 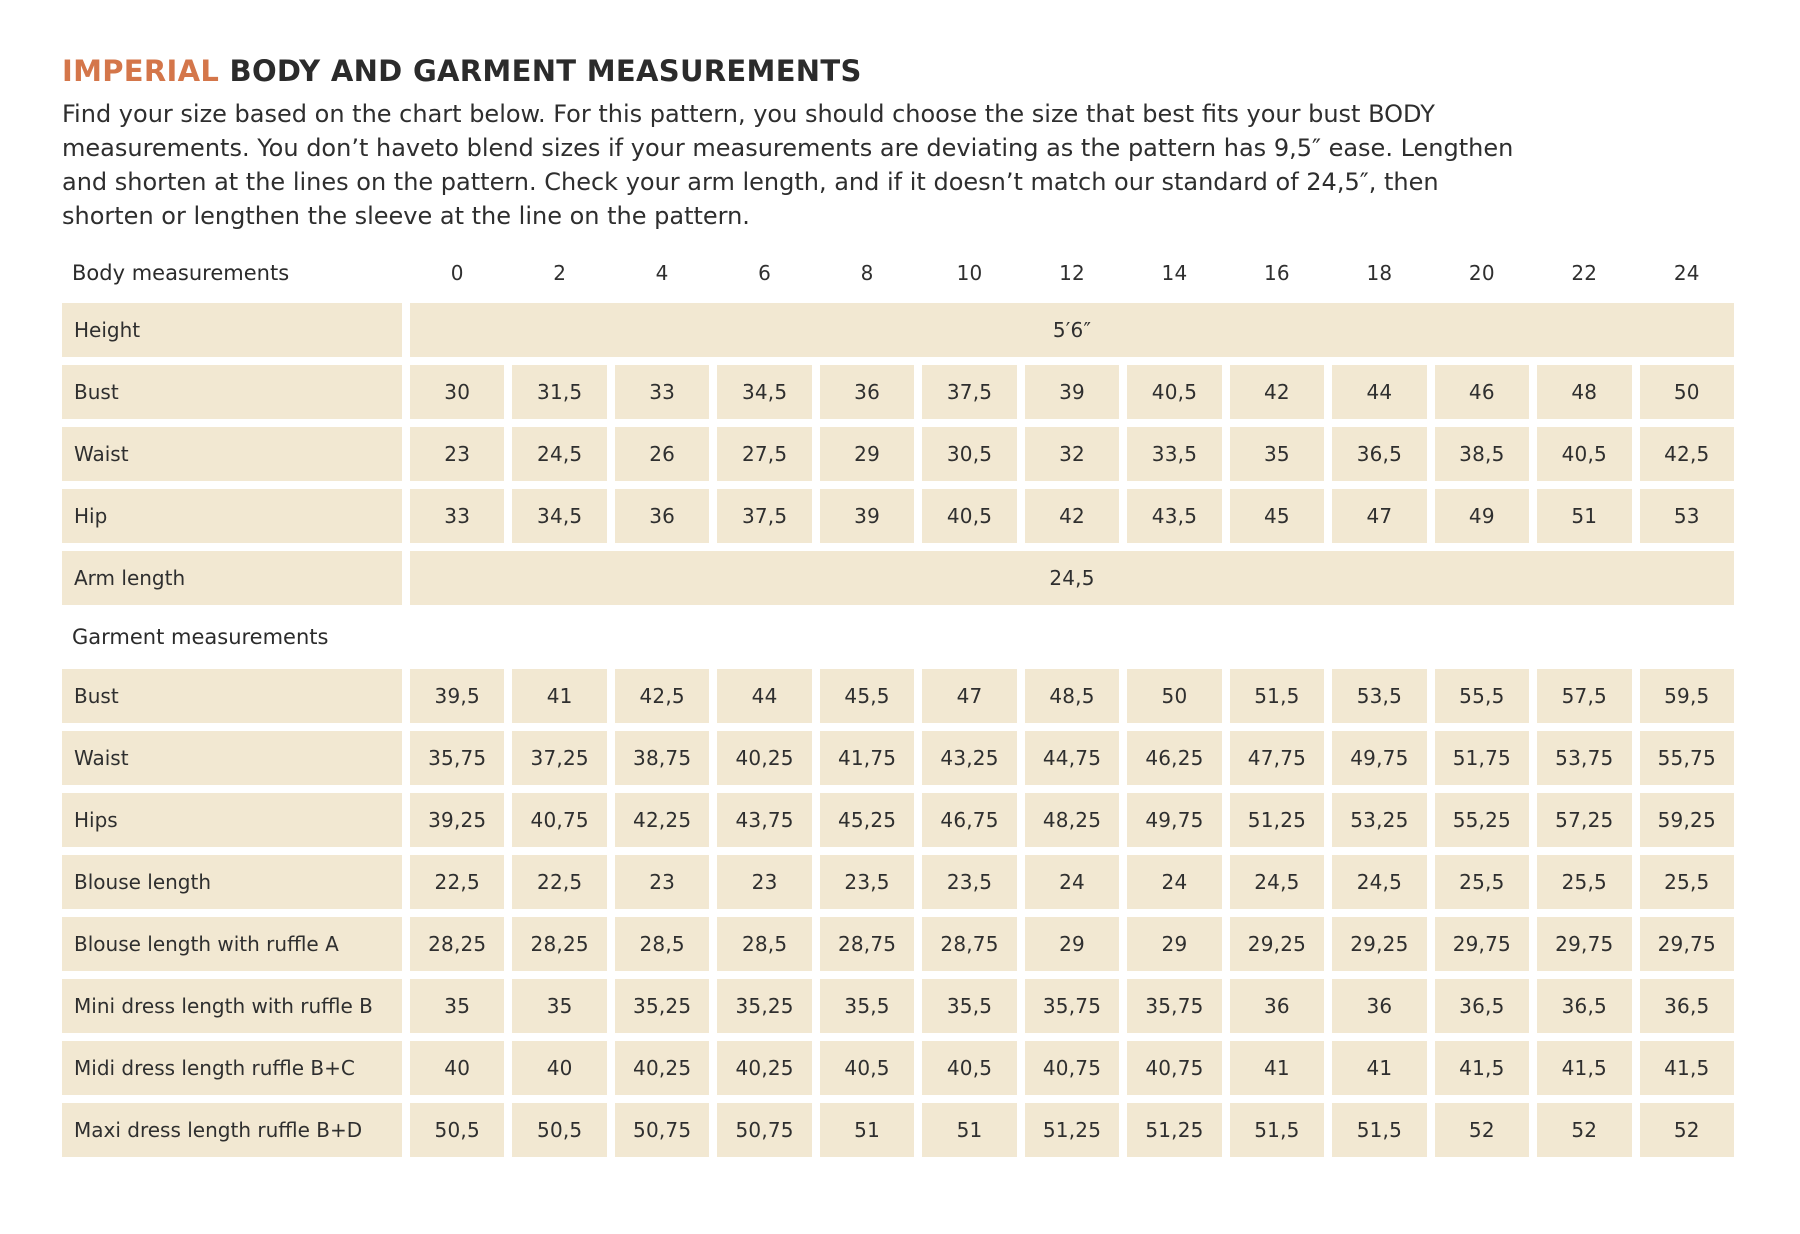 What do you see at coordinates (867, 758) in the screenshot?
I see `value-cell: 41,75` at bounding box center [867, 758].